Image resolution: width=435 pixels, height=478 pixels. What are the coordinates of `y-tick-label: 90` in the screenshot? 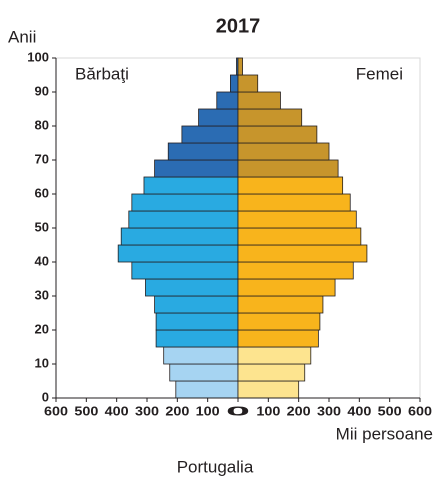 It's located at (42, 90).